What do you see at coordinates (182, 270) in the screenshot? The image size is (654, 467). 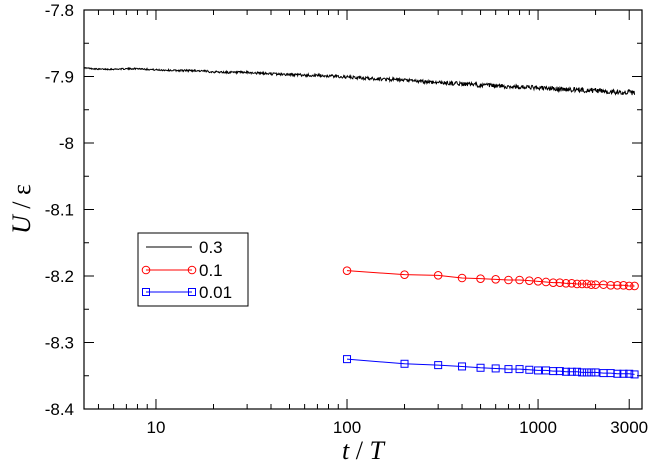 I see `legend-entry-0.1: 0.1` at bounding box center [182, 270].